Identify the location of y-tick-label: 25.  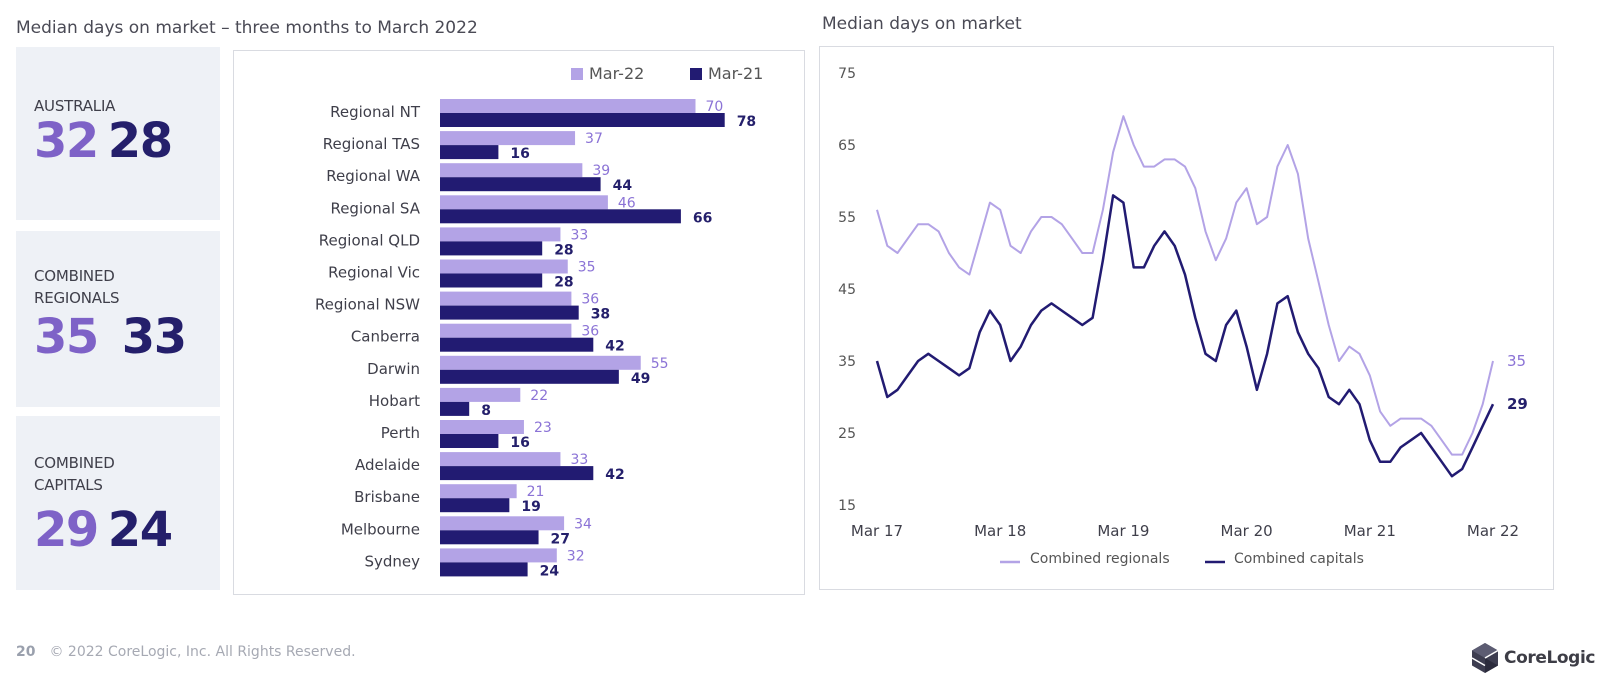
(847, 434).